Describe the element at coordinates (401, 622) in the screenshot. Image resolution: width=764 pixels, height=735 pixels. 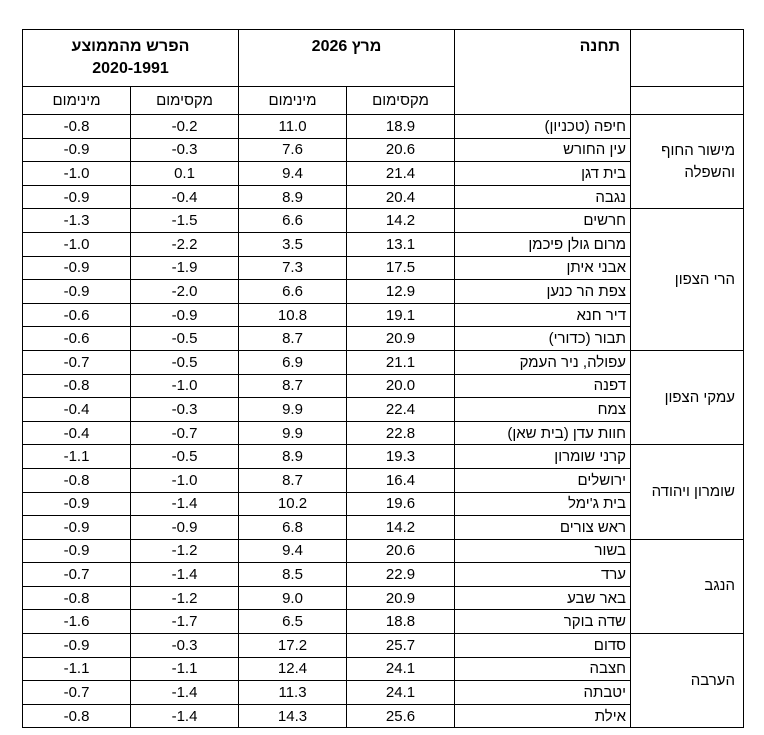
I see `march-max-cell: 18.8` at that location.